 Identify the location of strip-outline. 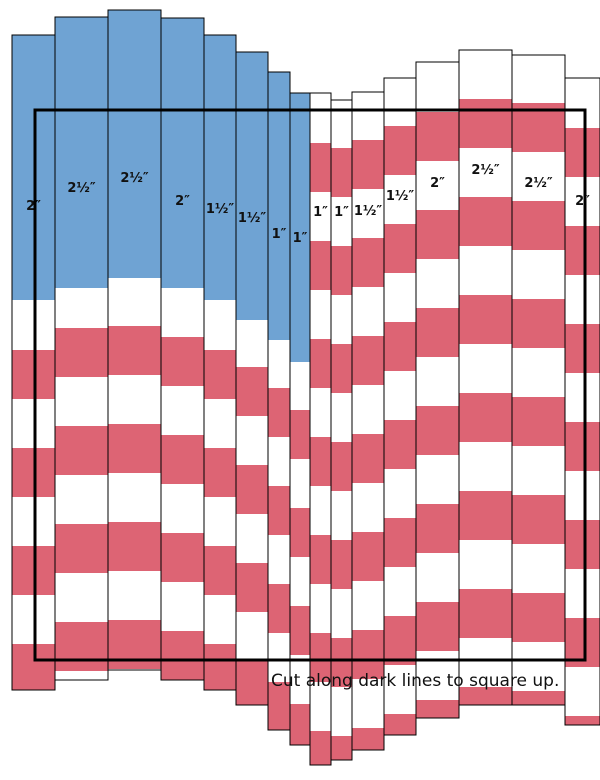
(582, 401).